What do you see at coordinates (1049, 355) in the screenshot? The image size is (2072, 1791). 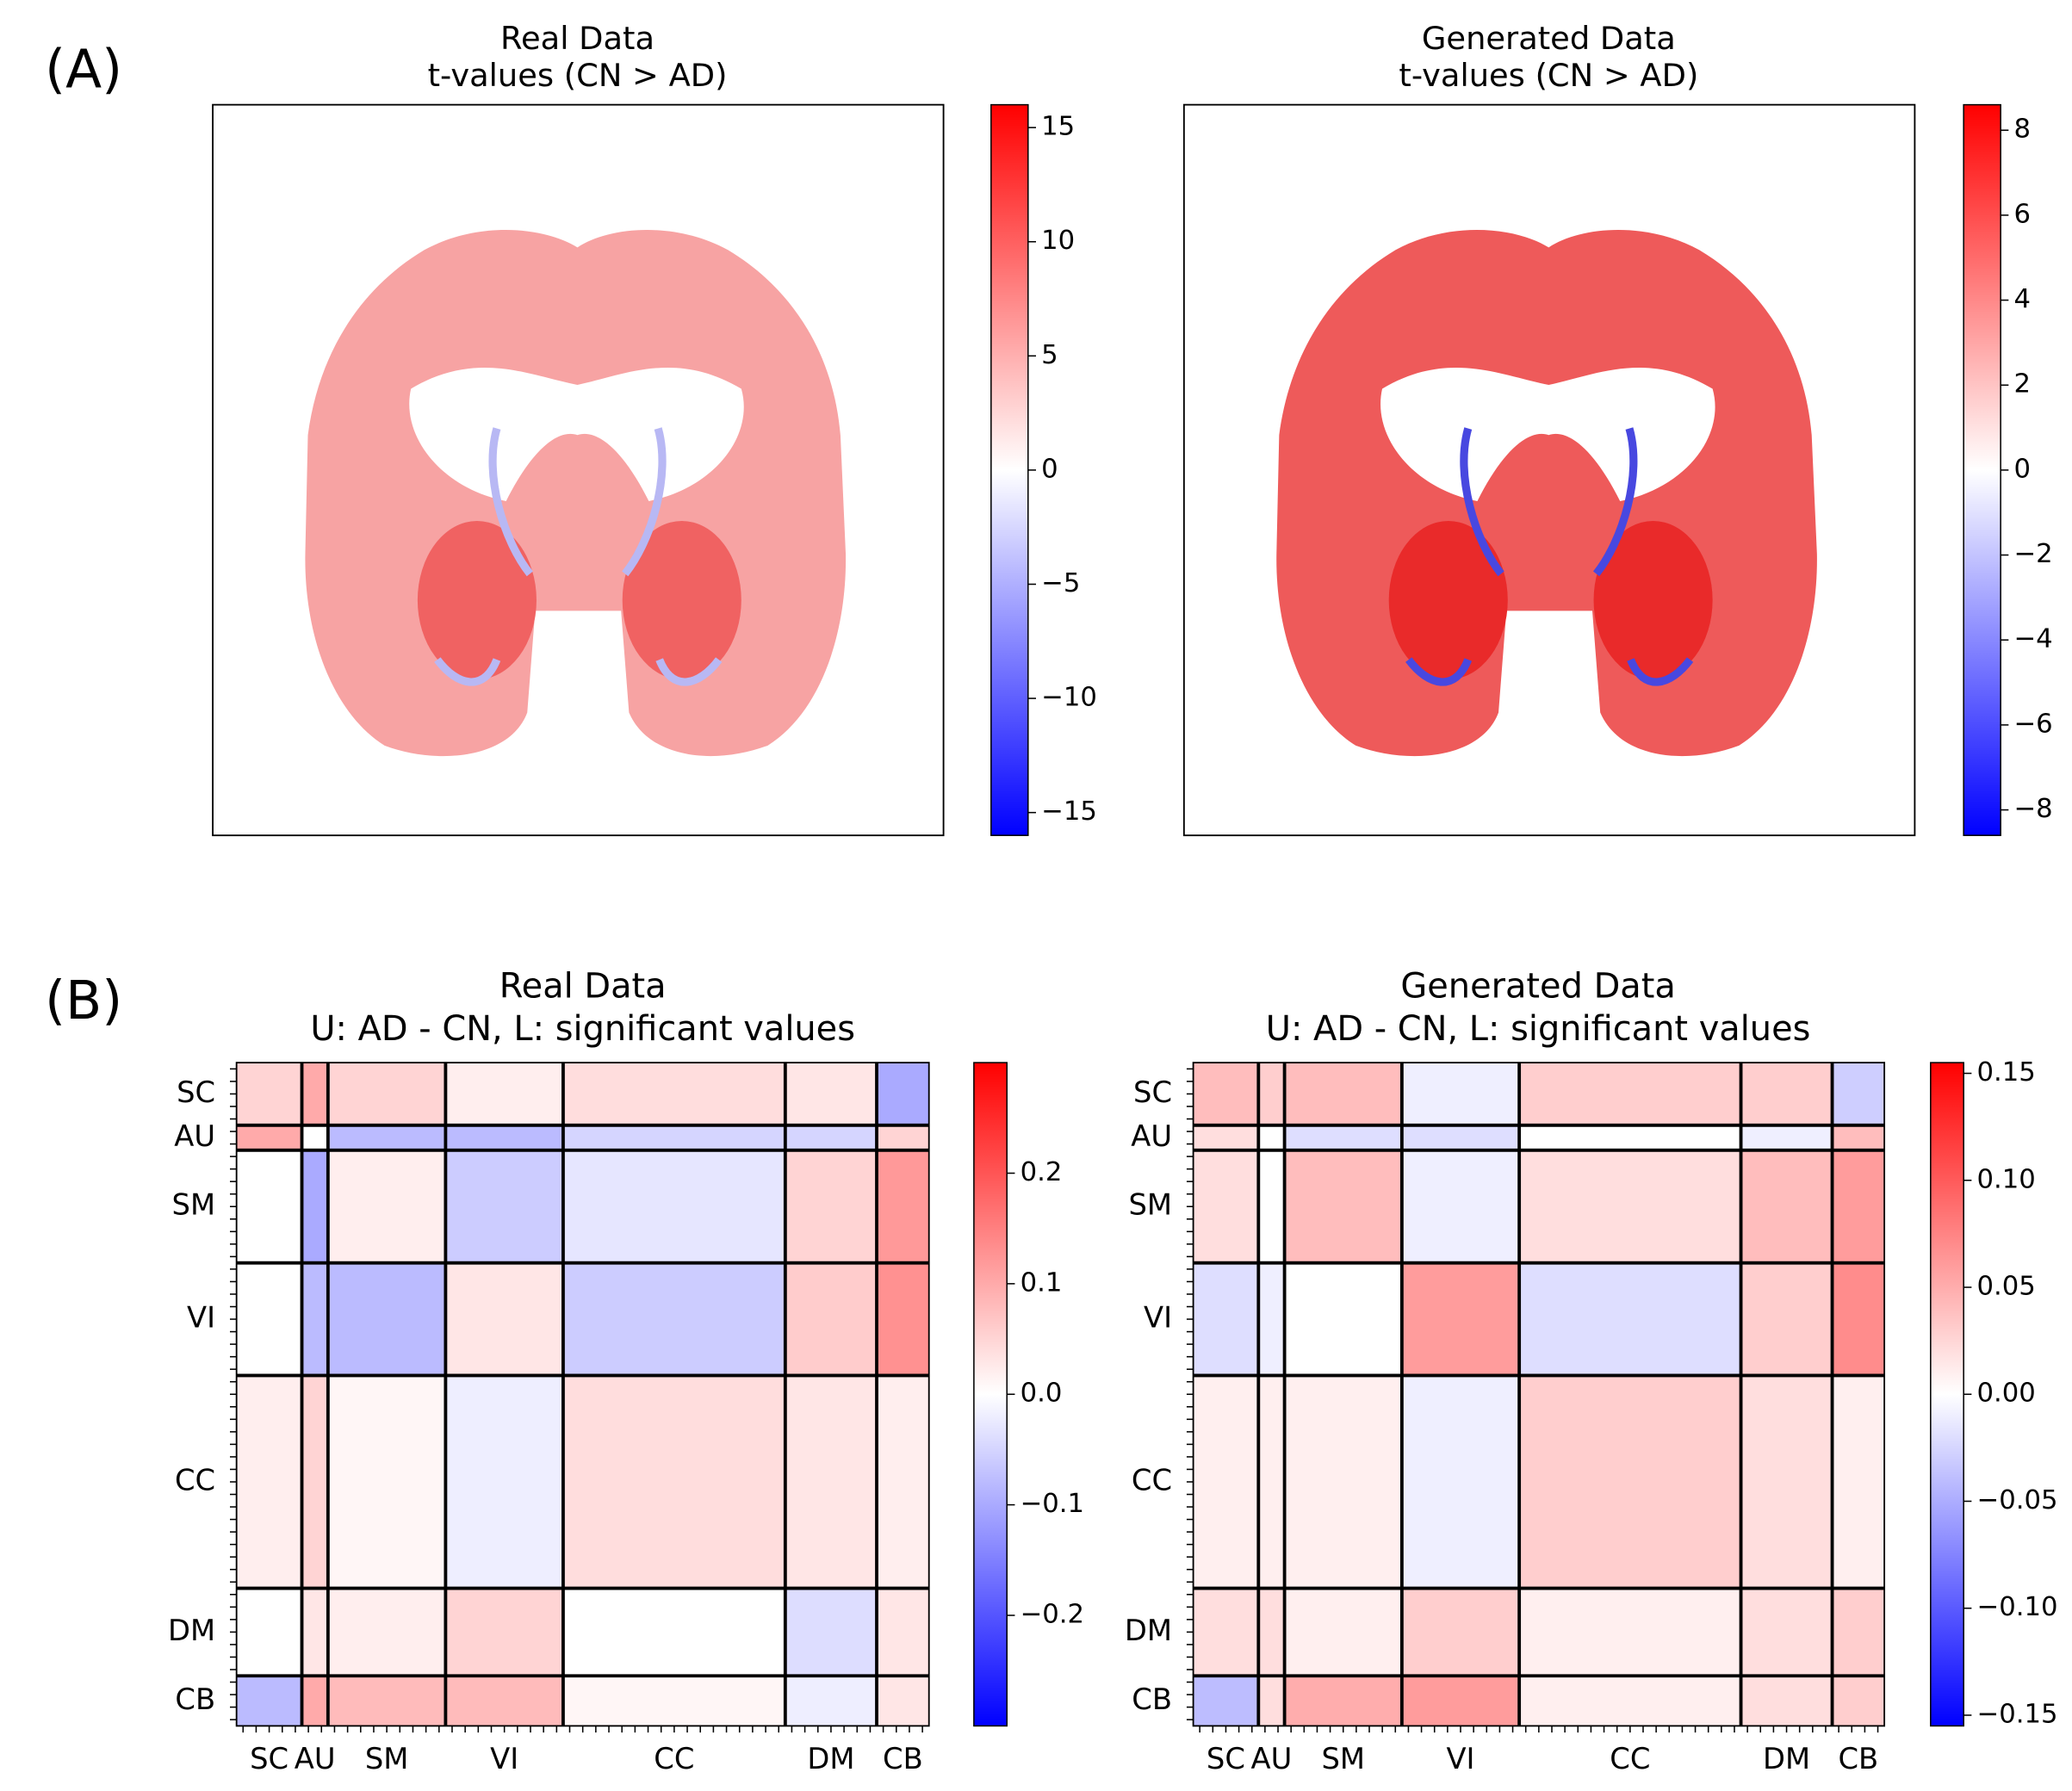 I see `colorbar-tick-label: 5` at bounding box center [1049, 355].